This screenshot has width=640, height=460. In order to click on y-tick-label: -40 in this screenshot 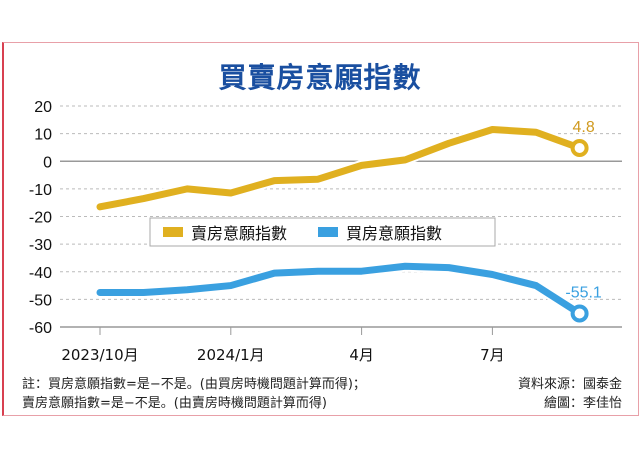, I will do `click(40, 273)`.